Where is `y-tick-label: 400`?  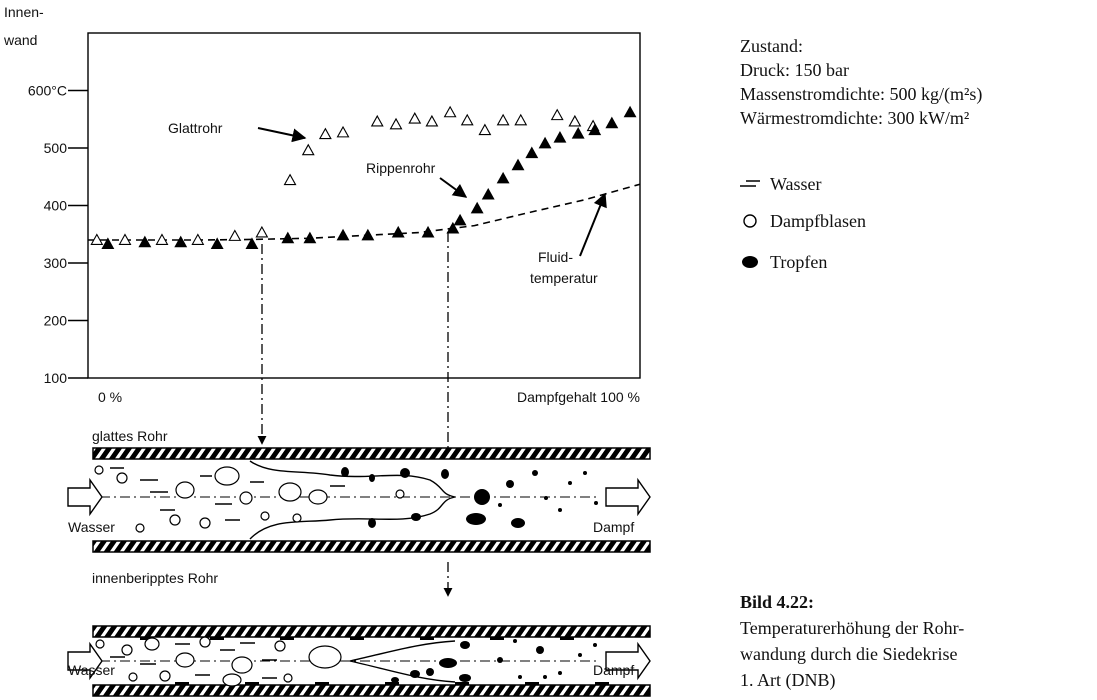
y-tick-label: 400 is located at coordinates (56, 206).